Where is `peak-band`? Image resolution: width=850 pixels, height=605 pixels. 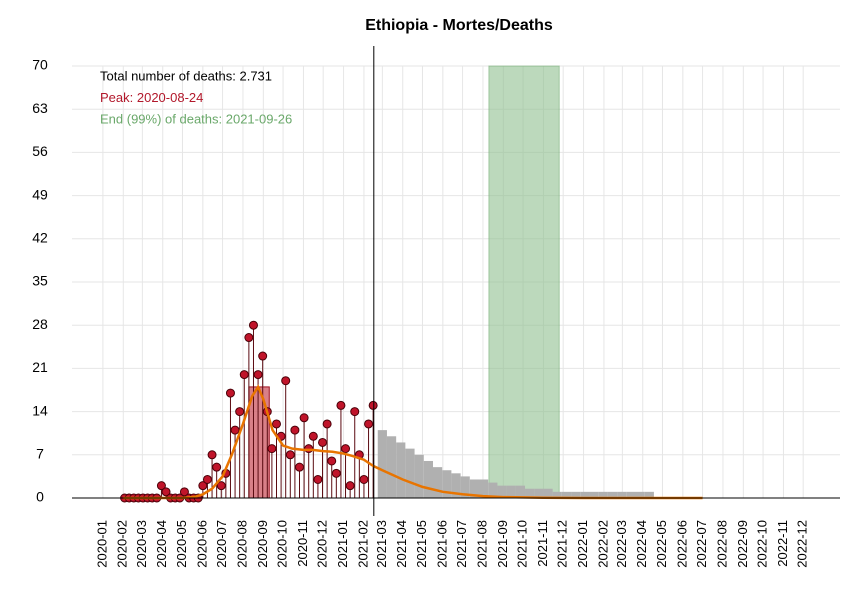 peak-band is located at coordinates (259, 442).